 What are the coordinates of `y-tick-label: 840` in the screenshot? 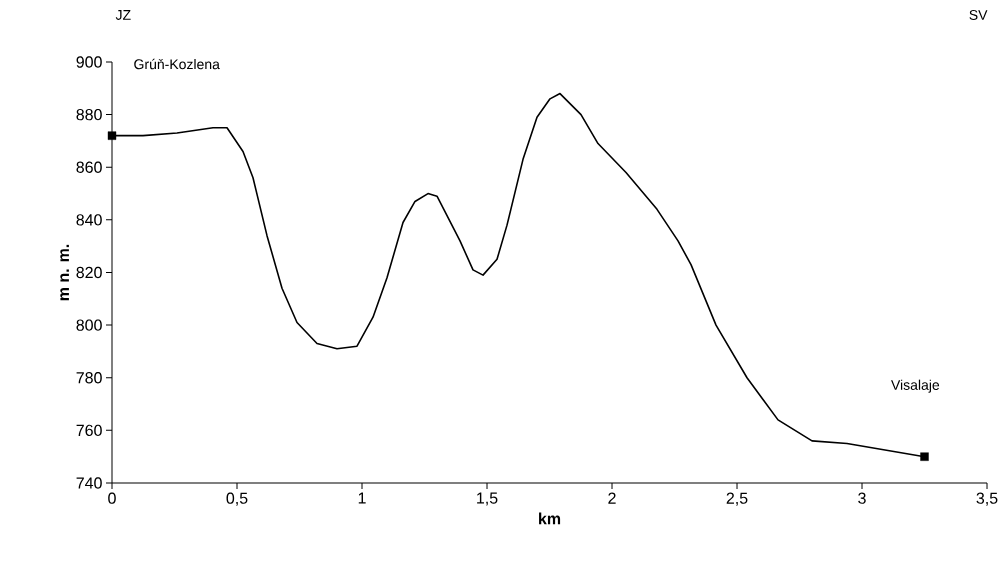 It's located at (89, 220).